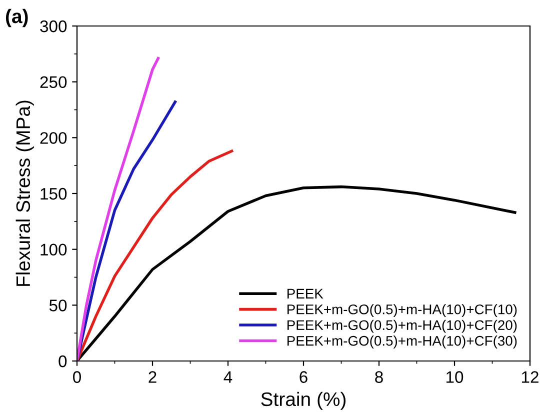 This screenshot has height=418, width=543. Describe the element at coordinates (53, 194) in the screenshot. I see `y-tick-label: 150` at that location.